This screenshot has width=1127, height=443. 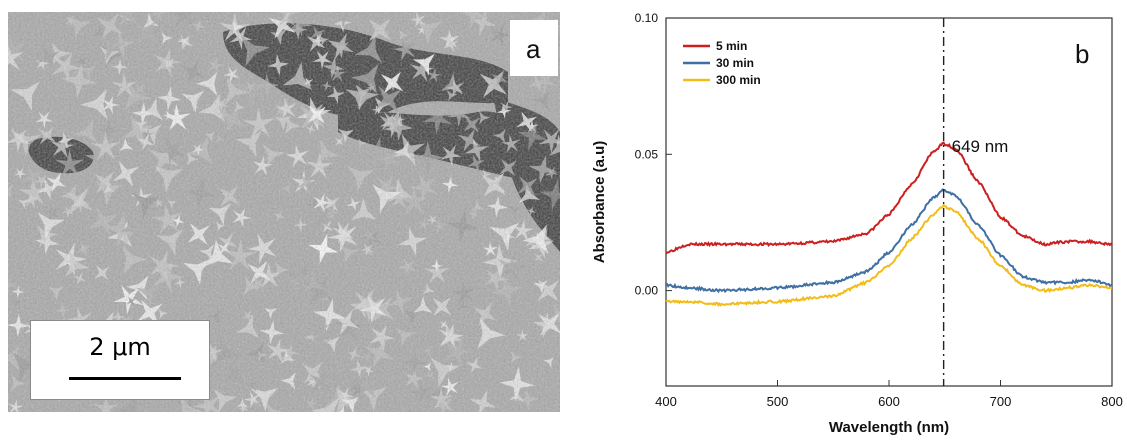 I want to click on series-line-300min, so click(x=889, y=255).